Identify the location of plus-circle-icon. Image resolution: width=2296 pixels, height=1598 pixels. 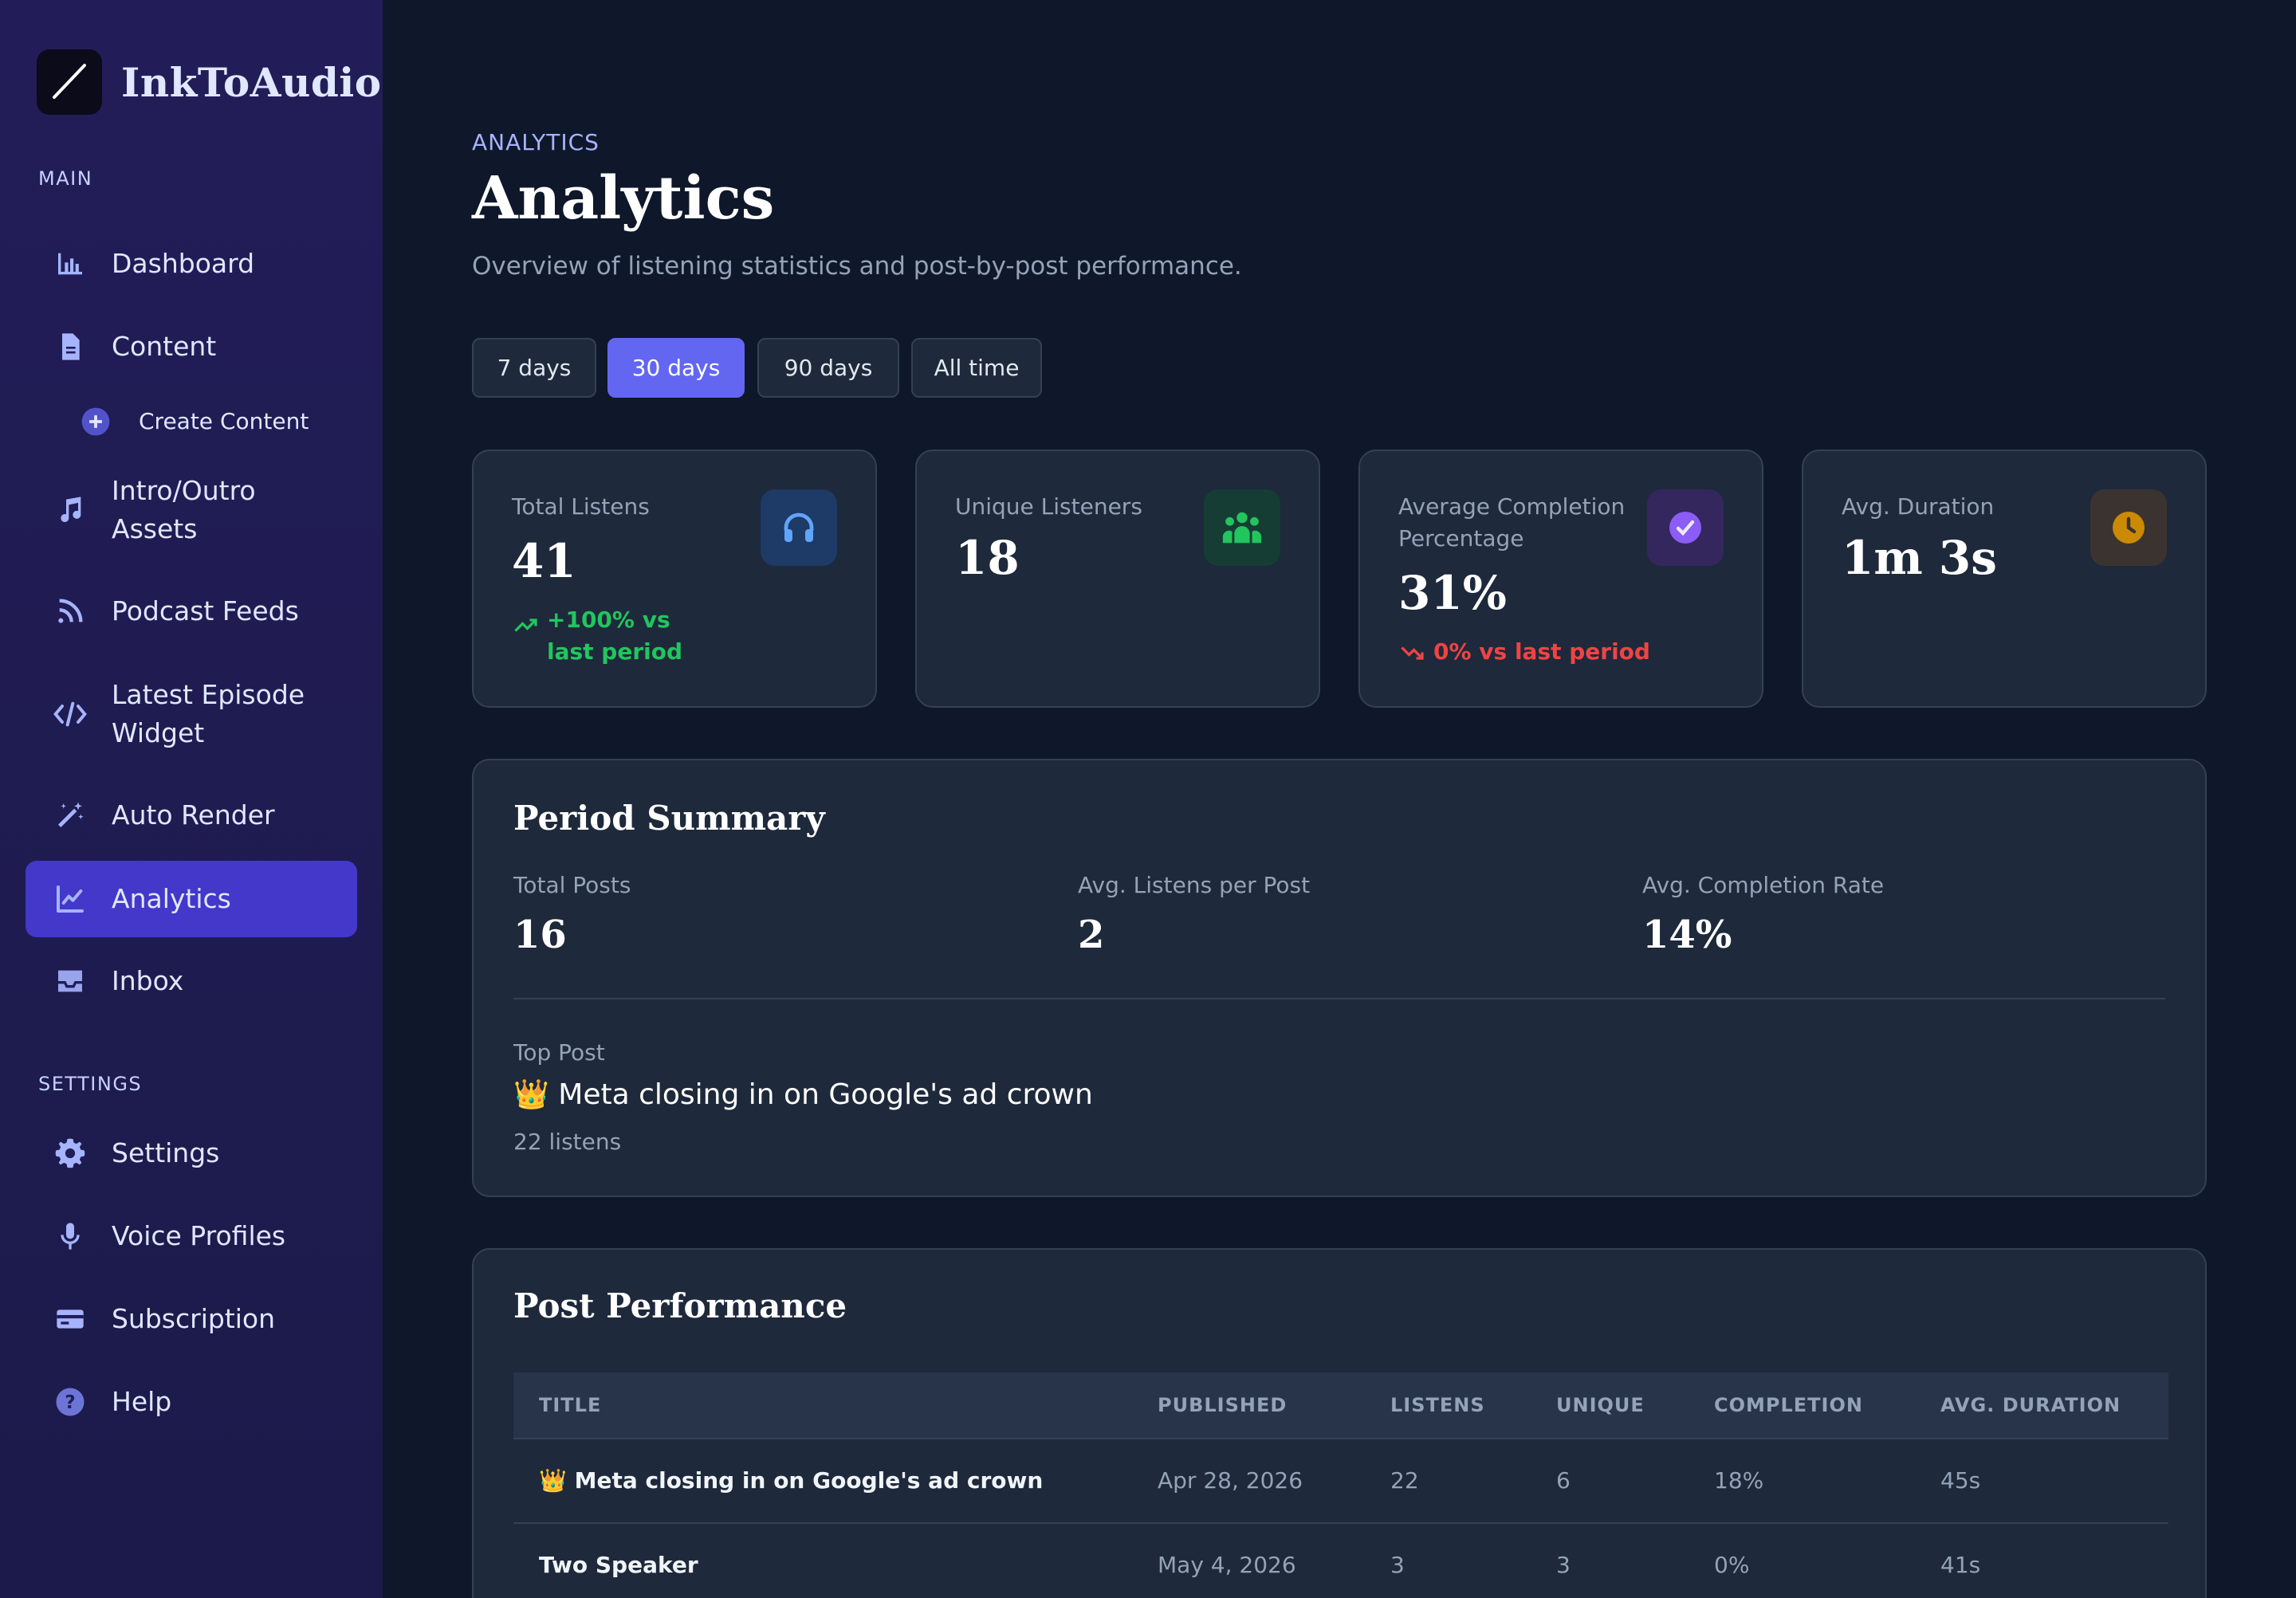
(95, 421).